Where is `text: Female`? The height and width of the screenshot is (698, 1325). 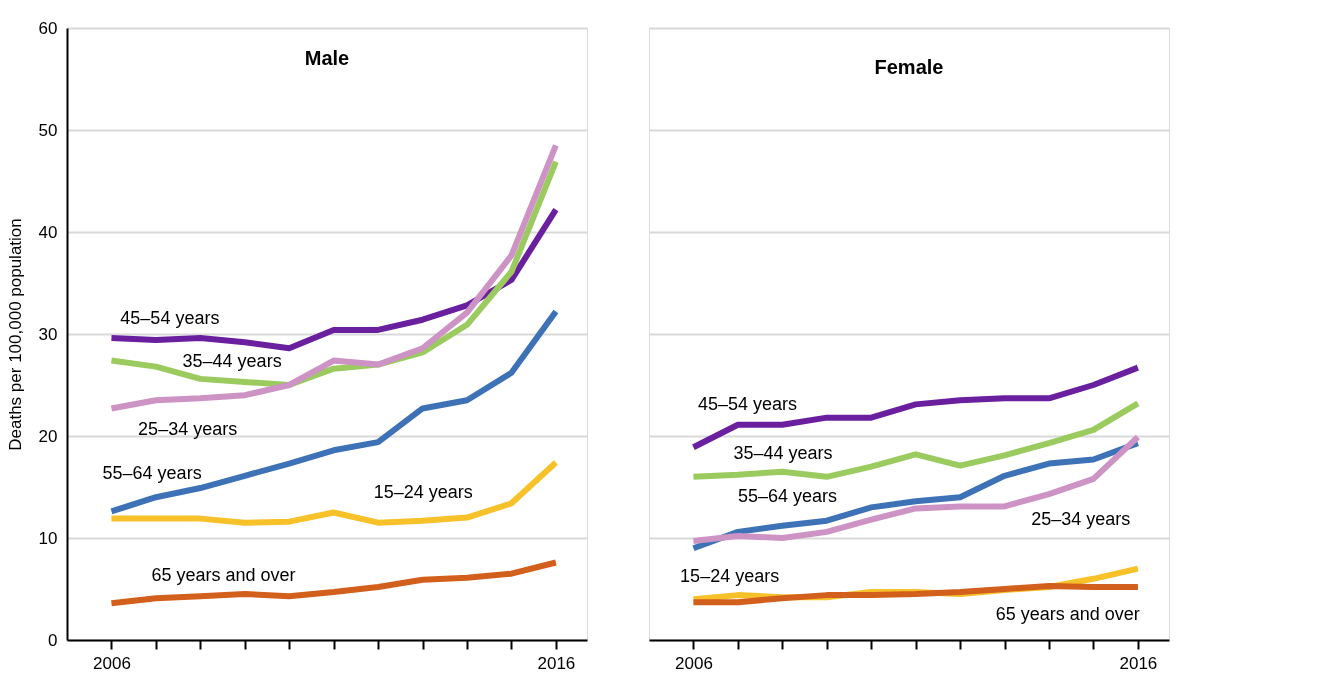
text: Female is located at coordinates (909, 67).